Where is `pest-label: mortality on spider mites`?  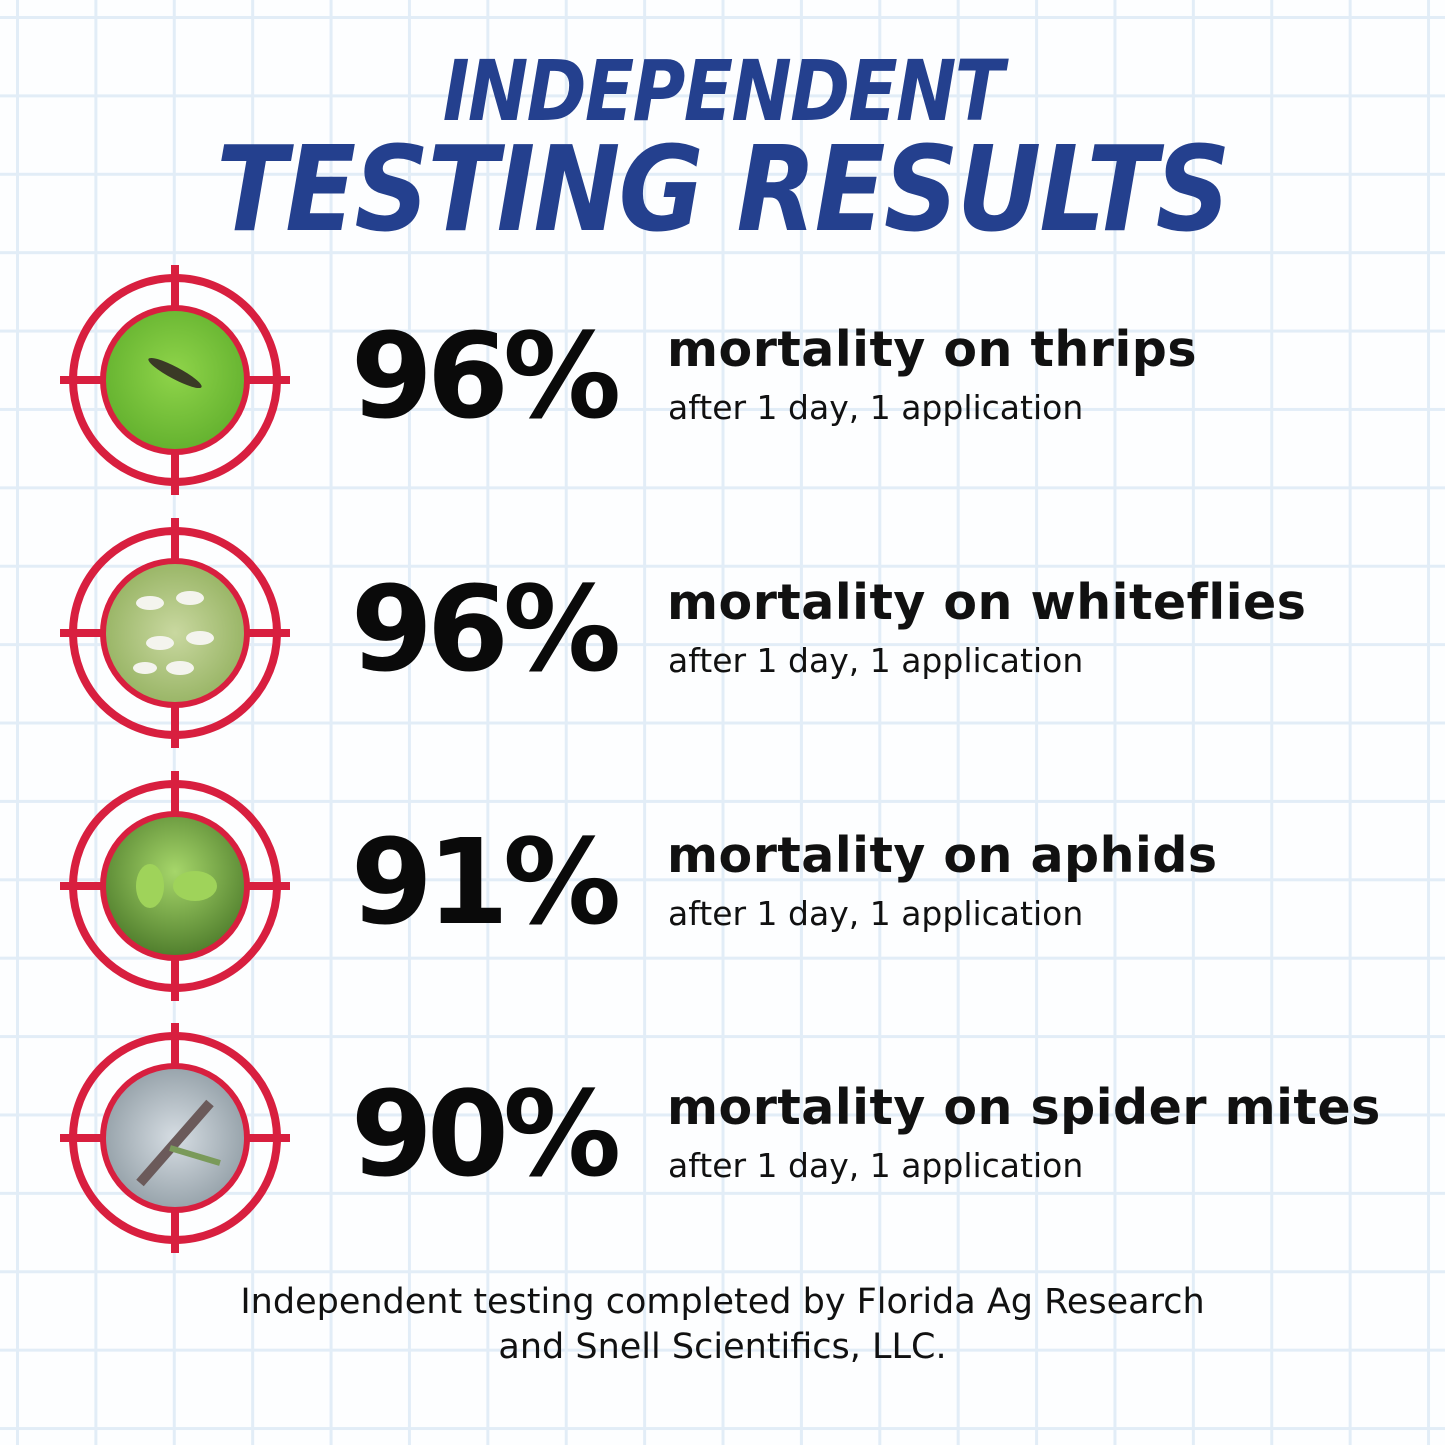
pest-label: mortality on spider mites is located at coordinates (1024, 1107).